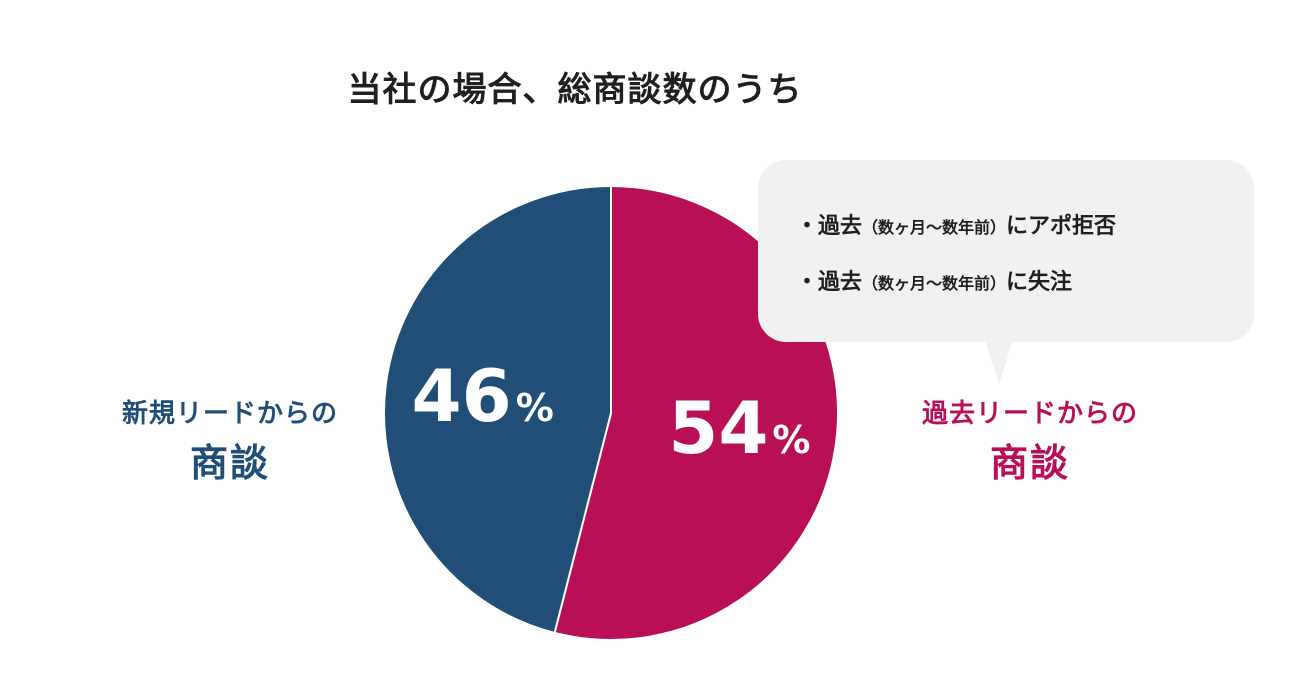 The height and width of the screenshot is (693, 1304). What do you see at coordinates (1029, 414) in the screenshot?
I see `past-leads-label-line1: 過去リードからの` at bounding box center [1029, 414].